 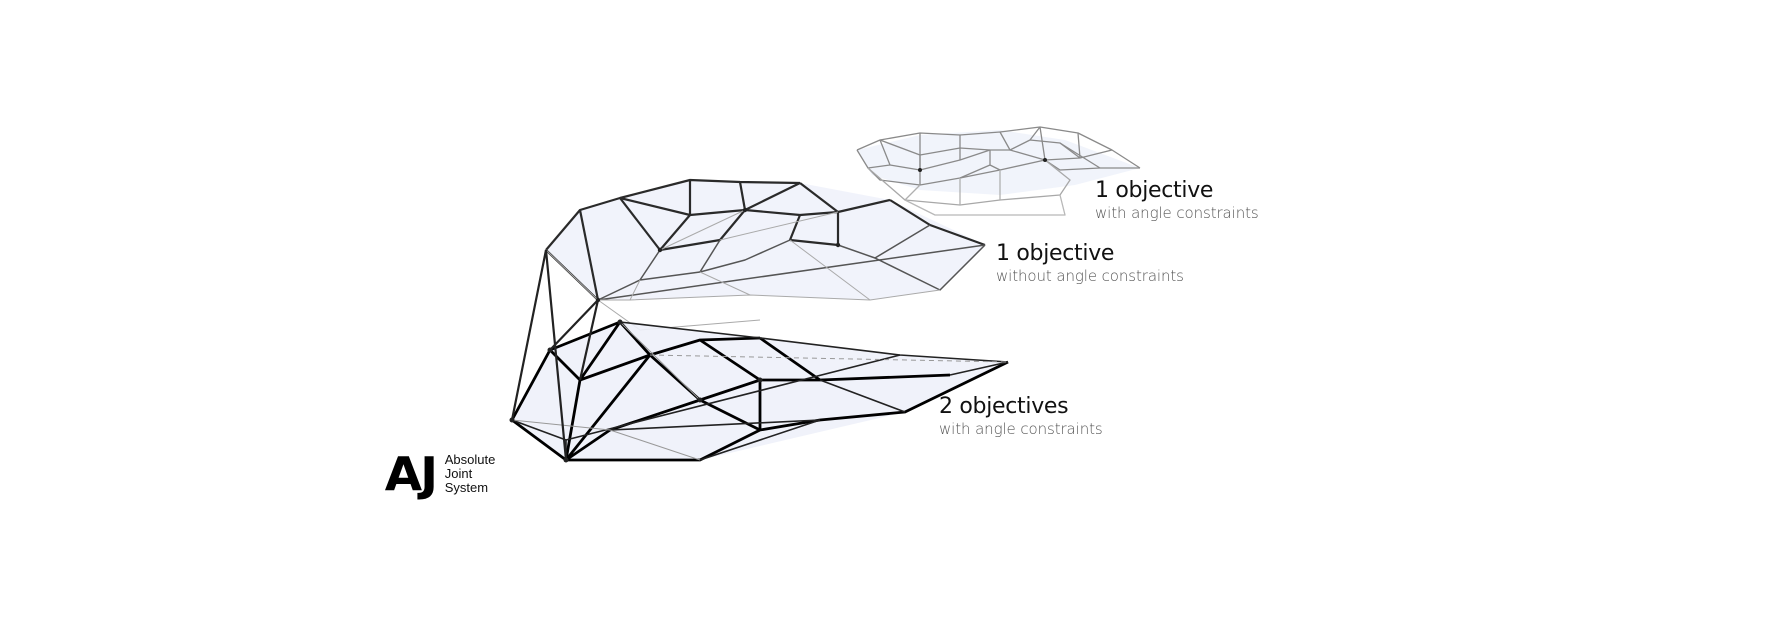 I want to click on label-title: 2 objectives, so click(x=1004, y=406).